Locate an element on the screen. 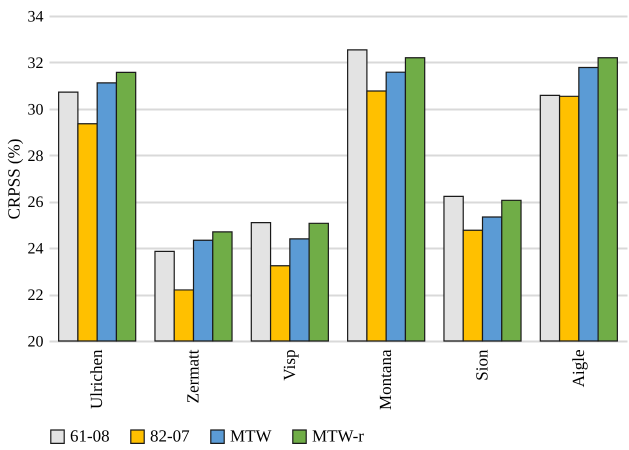 This screenshot has height=450, width=629. y-tick-label: 22 is located at coordinates (36, 295).